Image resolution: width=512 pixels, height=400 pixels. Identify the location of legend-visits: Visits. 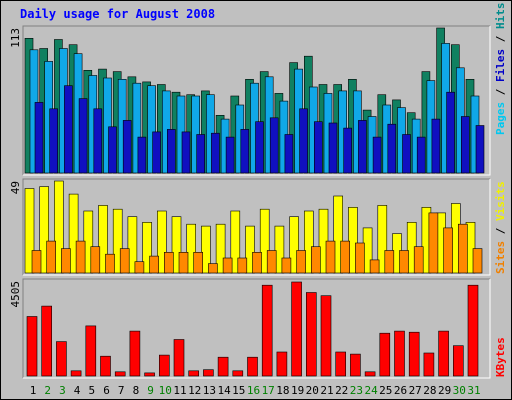
(500, 201).